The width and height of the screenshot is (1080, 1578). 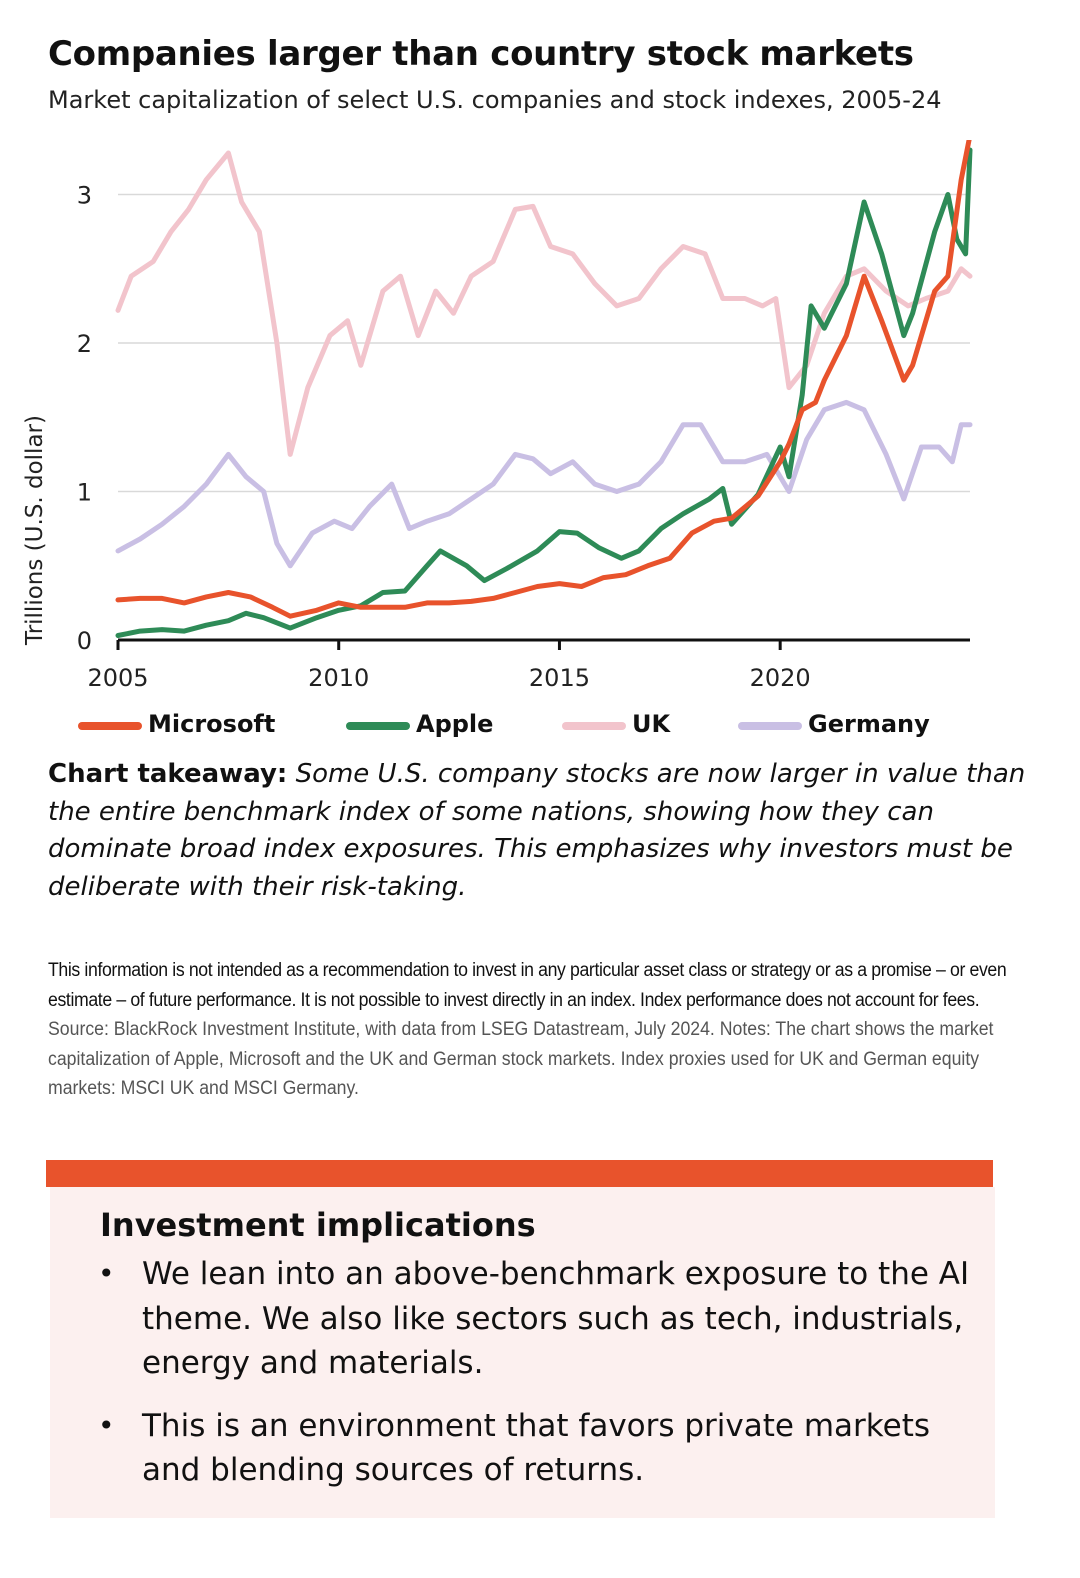 I want to click on legend-swatch-microsoft, so click(x=110, y=726).